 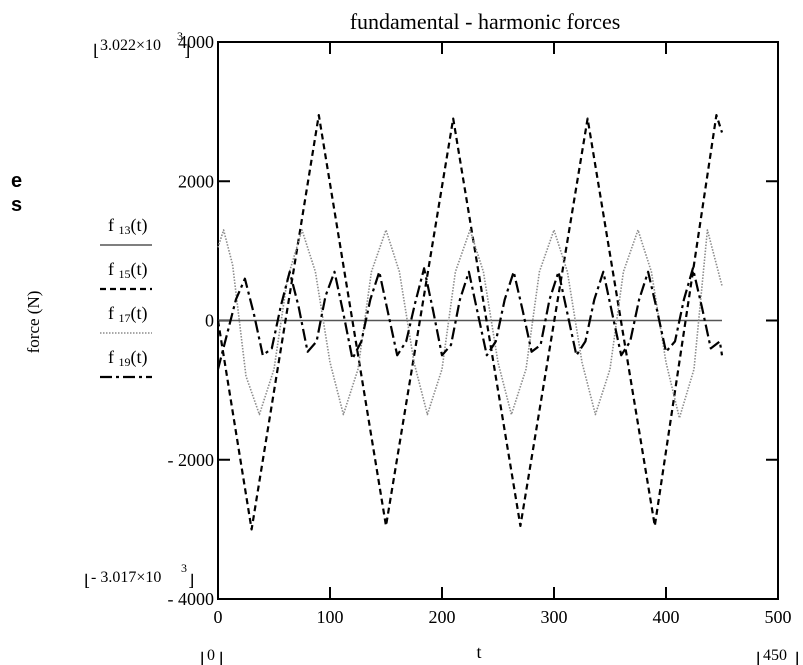 What do you see at coordinates (126, 297) in the screenshot?
I see `legend: f 13(t) f 15(t) f 17(t) f 19(t)` at bounding box center [126, 297].